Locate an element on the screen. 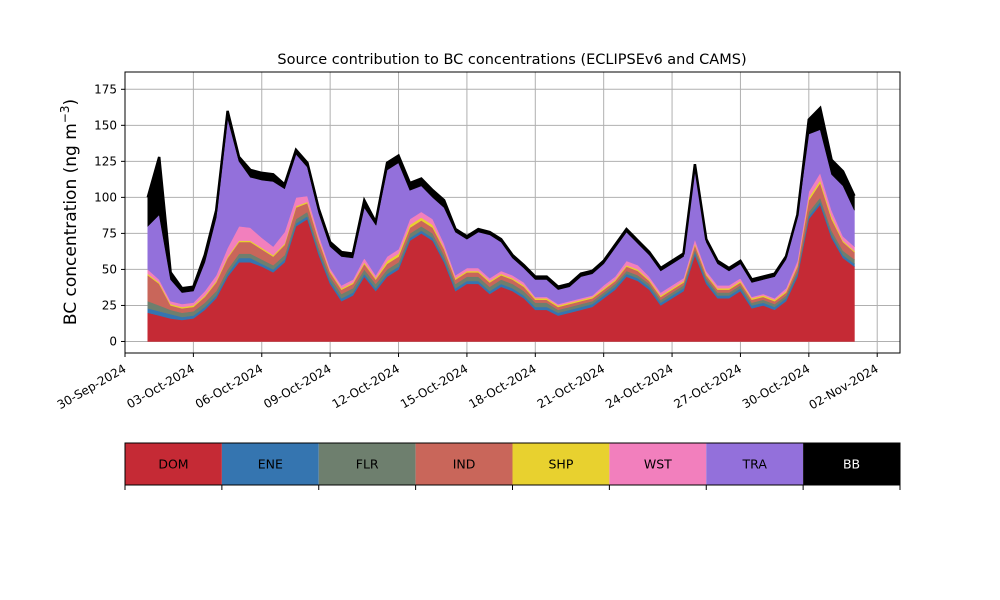 The width and height of the screenshot is (1000, 600). legend-swatch-ene is located at coordinates (270, 464).